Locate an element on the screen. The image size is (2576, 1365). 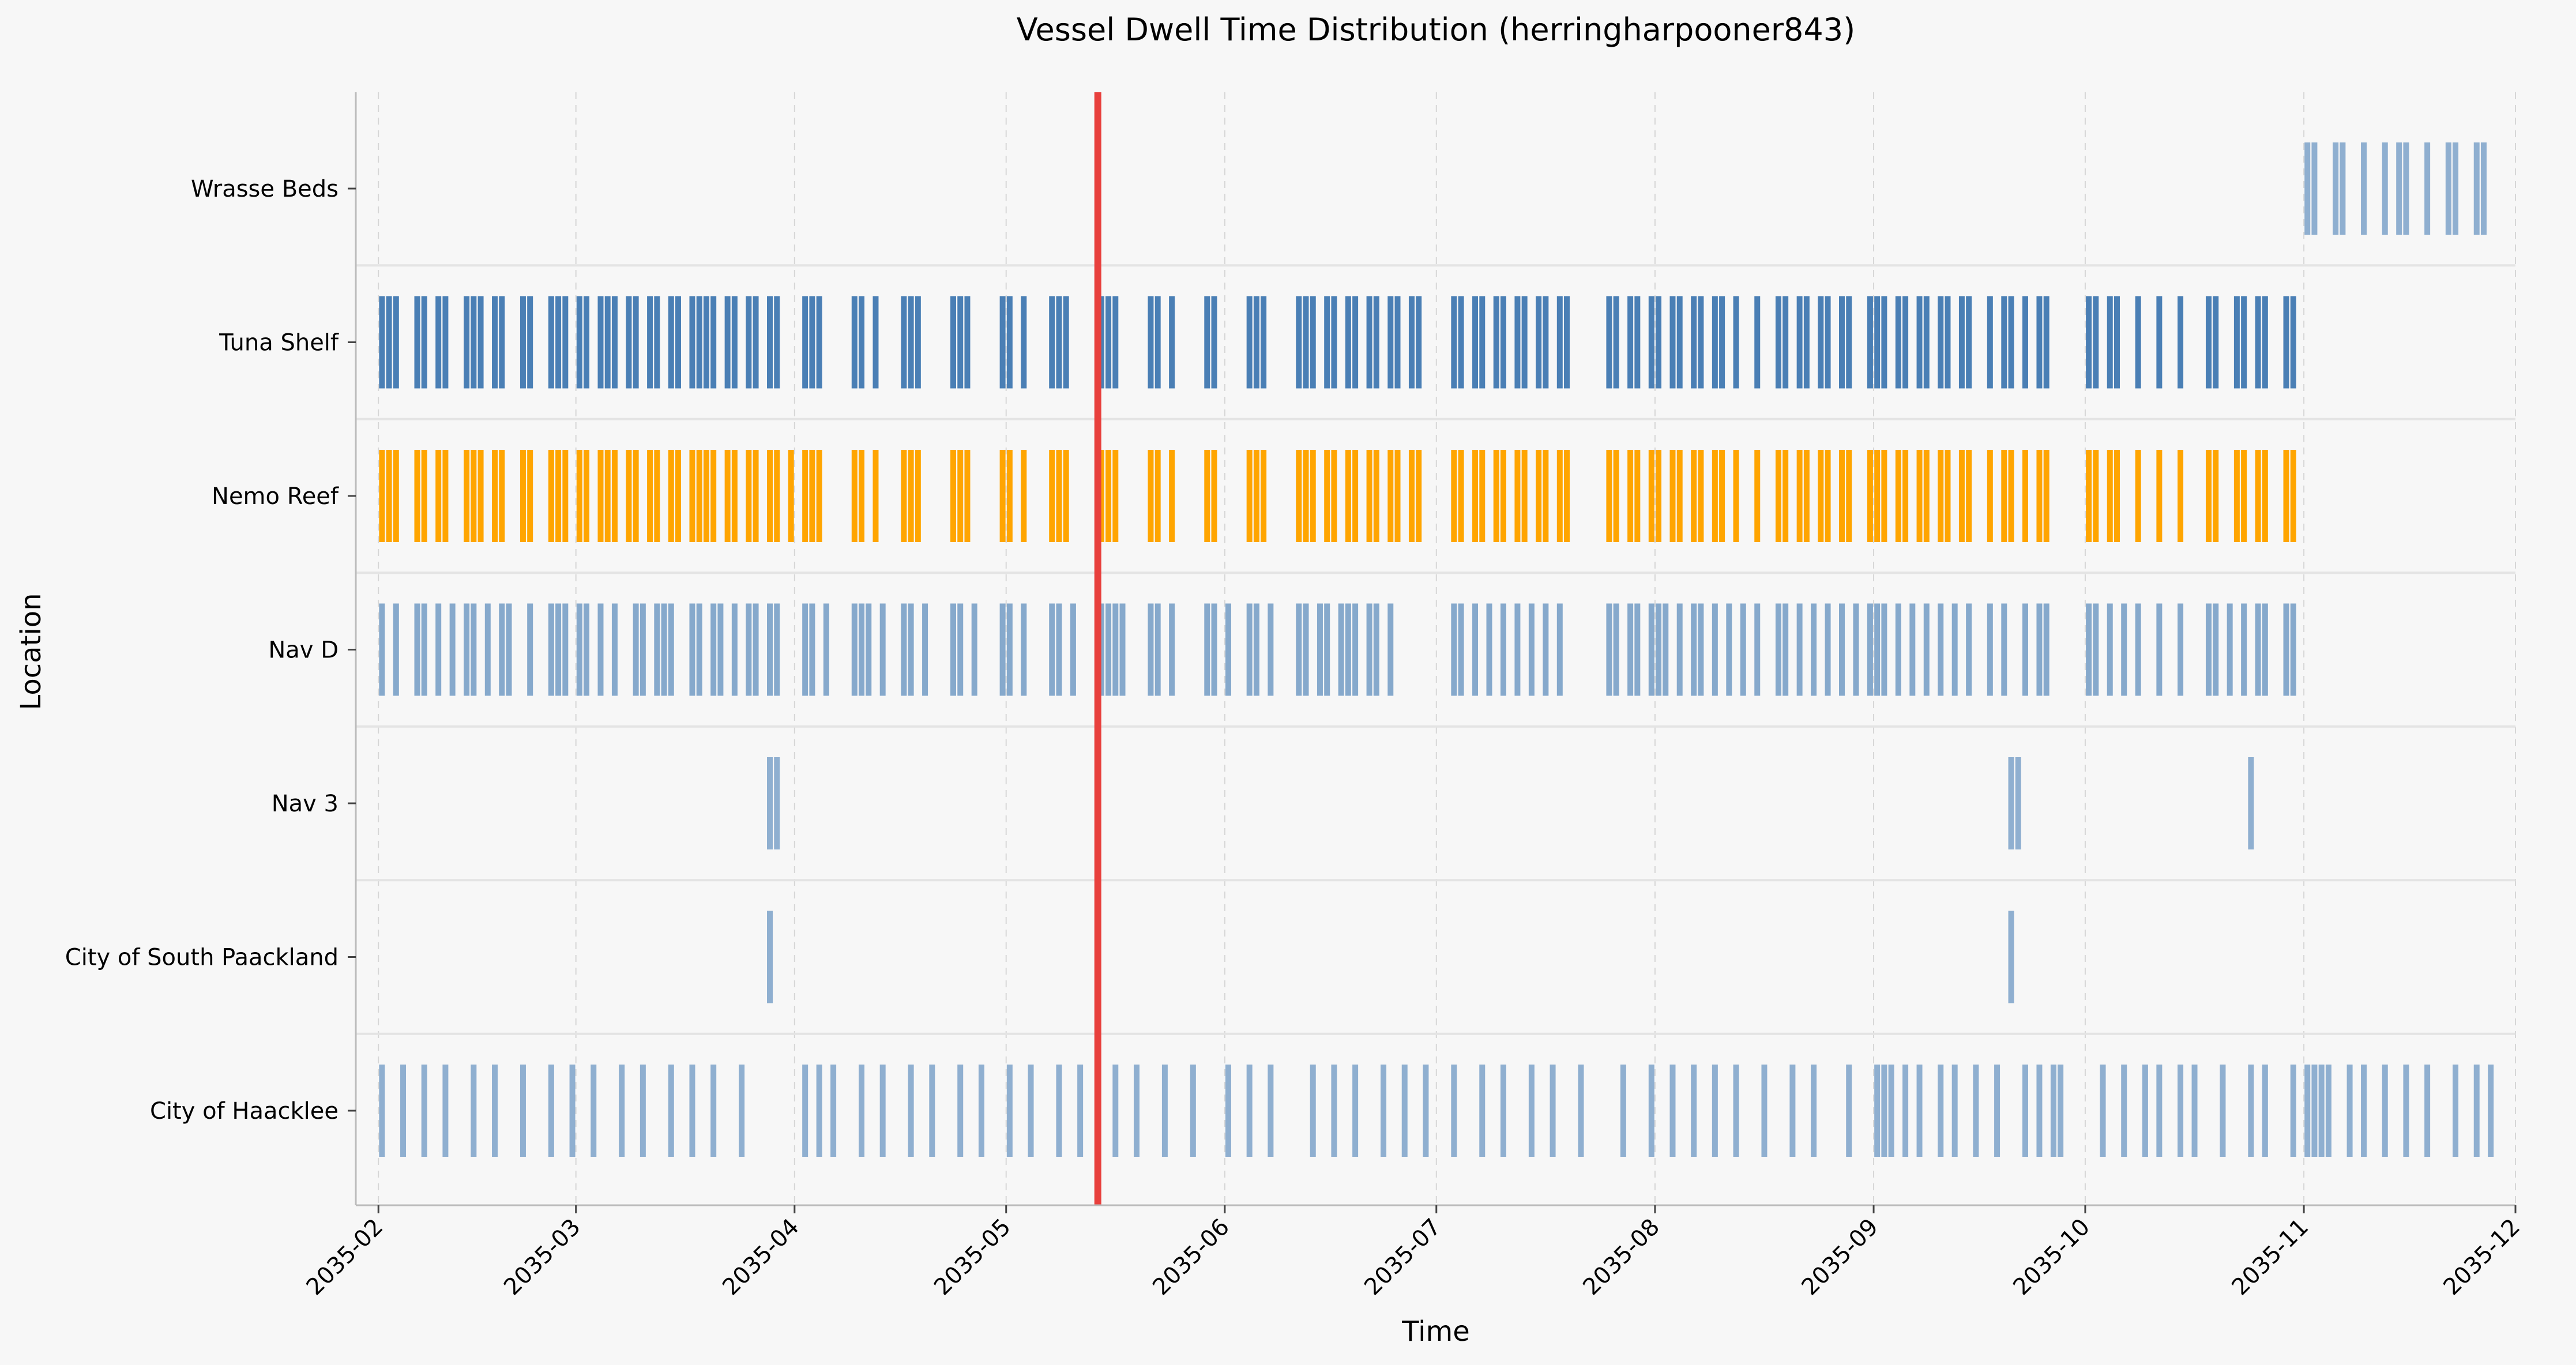
y-tick-label: Tuna Shelf is located at coordinates (279, 343).